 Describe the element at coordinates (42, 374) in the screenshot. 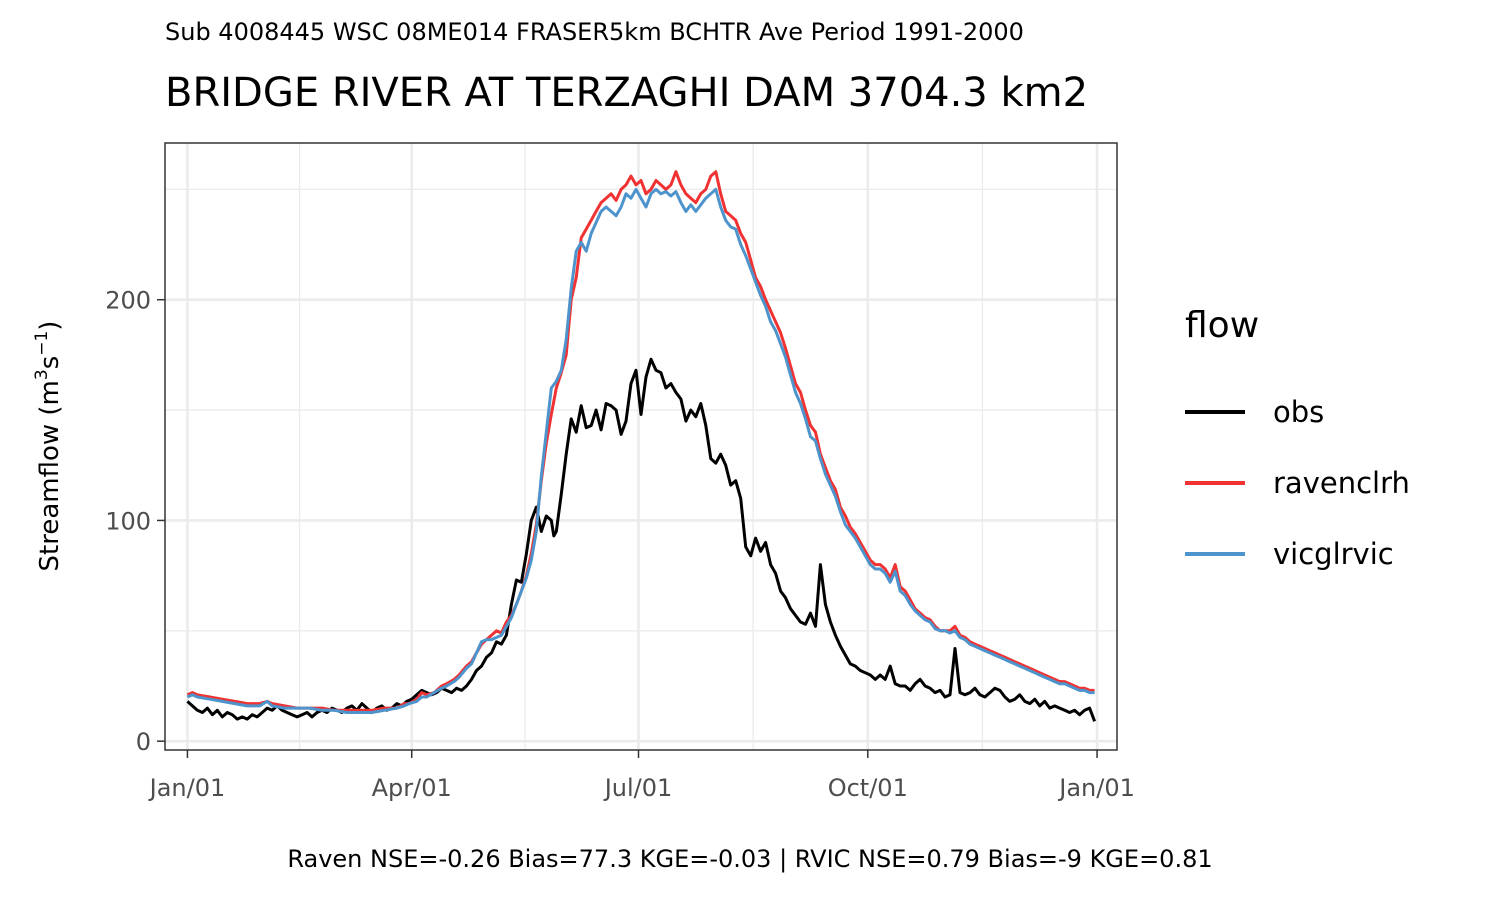

I see `y-axis-label-sup1: 3` at that location.